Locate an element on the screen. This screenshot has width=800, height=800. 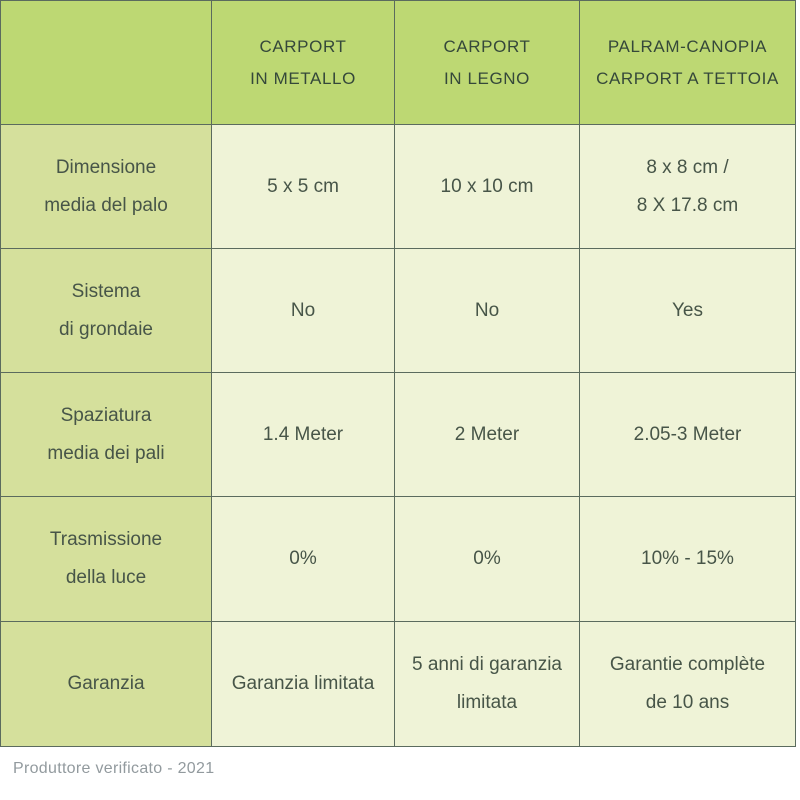
header-carport-legno: CARPORT IN LEGNO is located at coordinates (487, 62).